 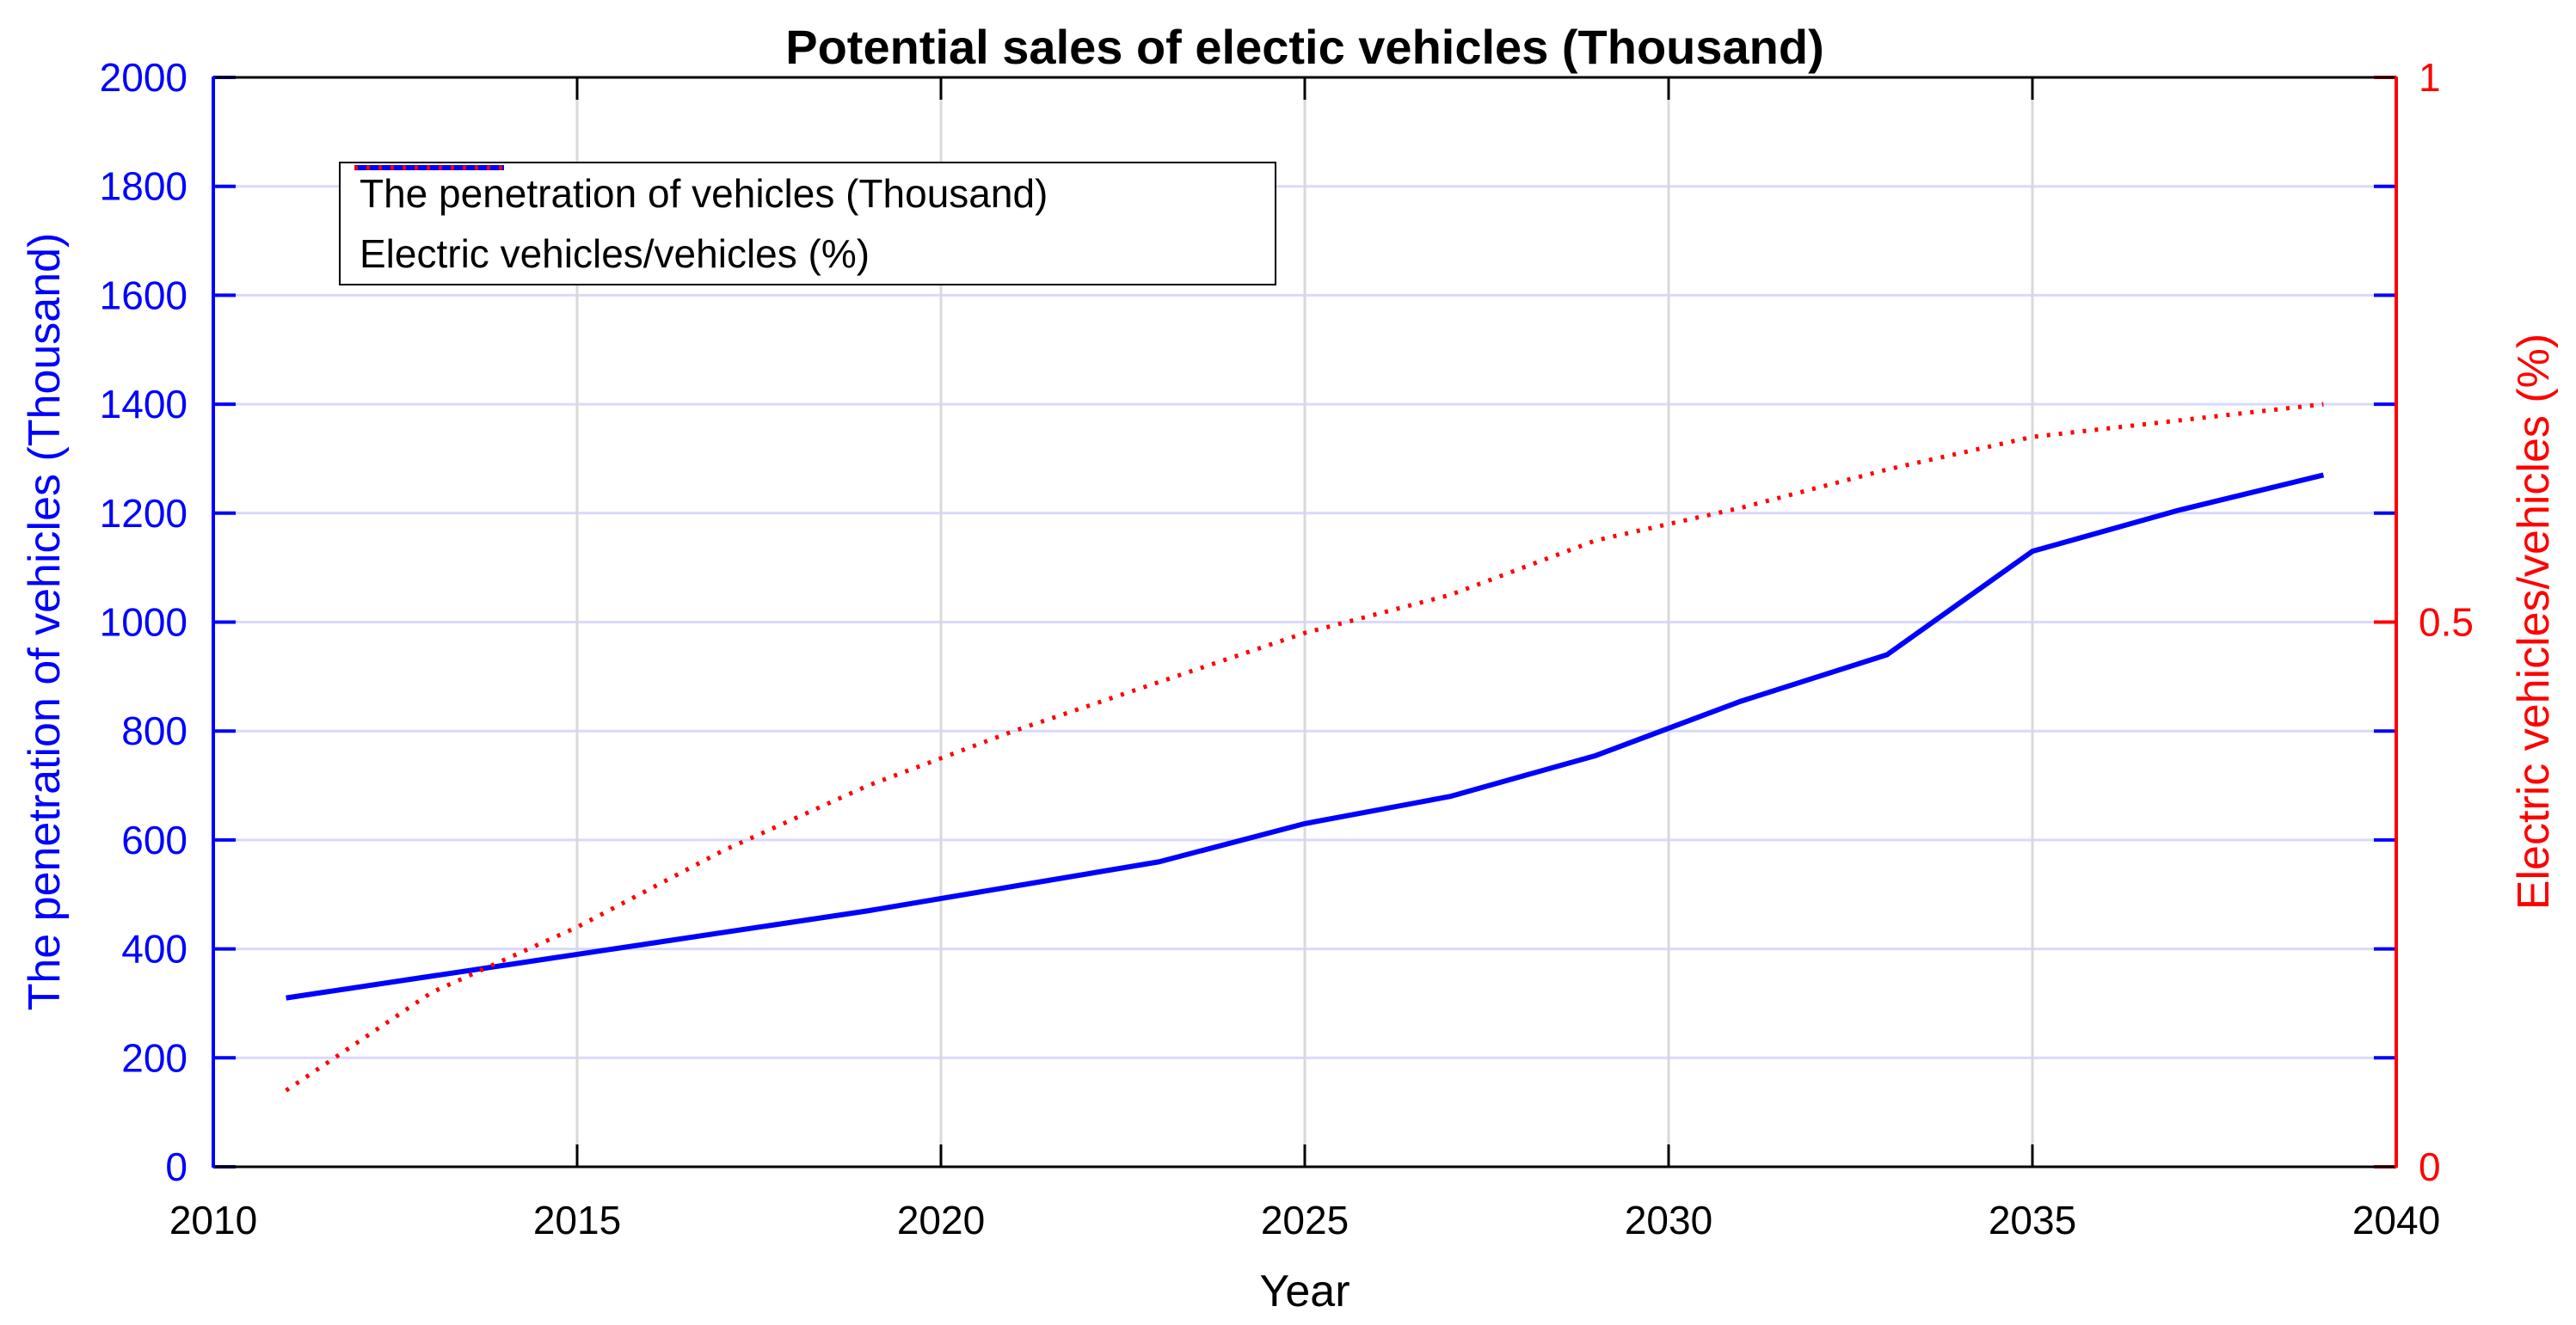 I want to click on left-y-tick-label: 1000, so click(x=144, y=623).